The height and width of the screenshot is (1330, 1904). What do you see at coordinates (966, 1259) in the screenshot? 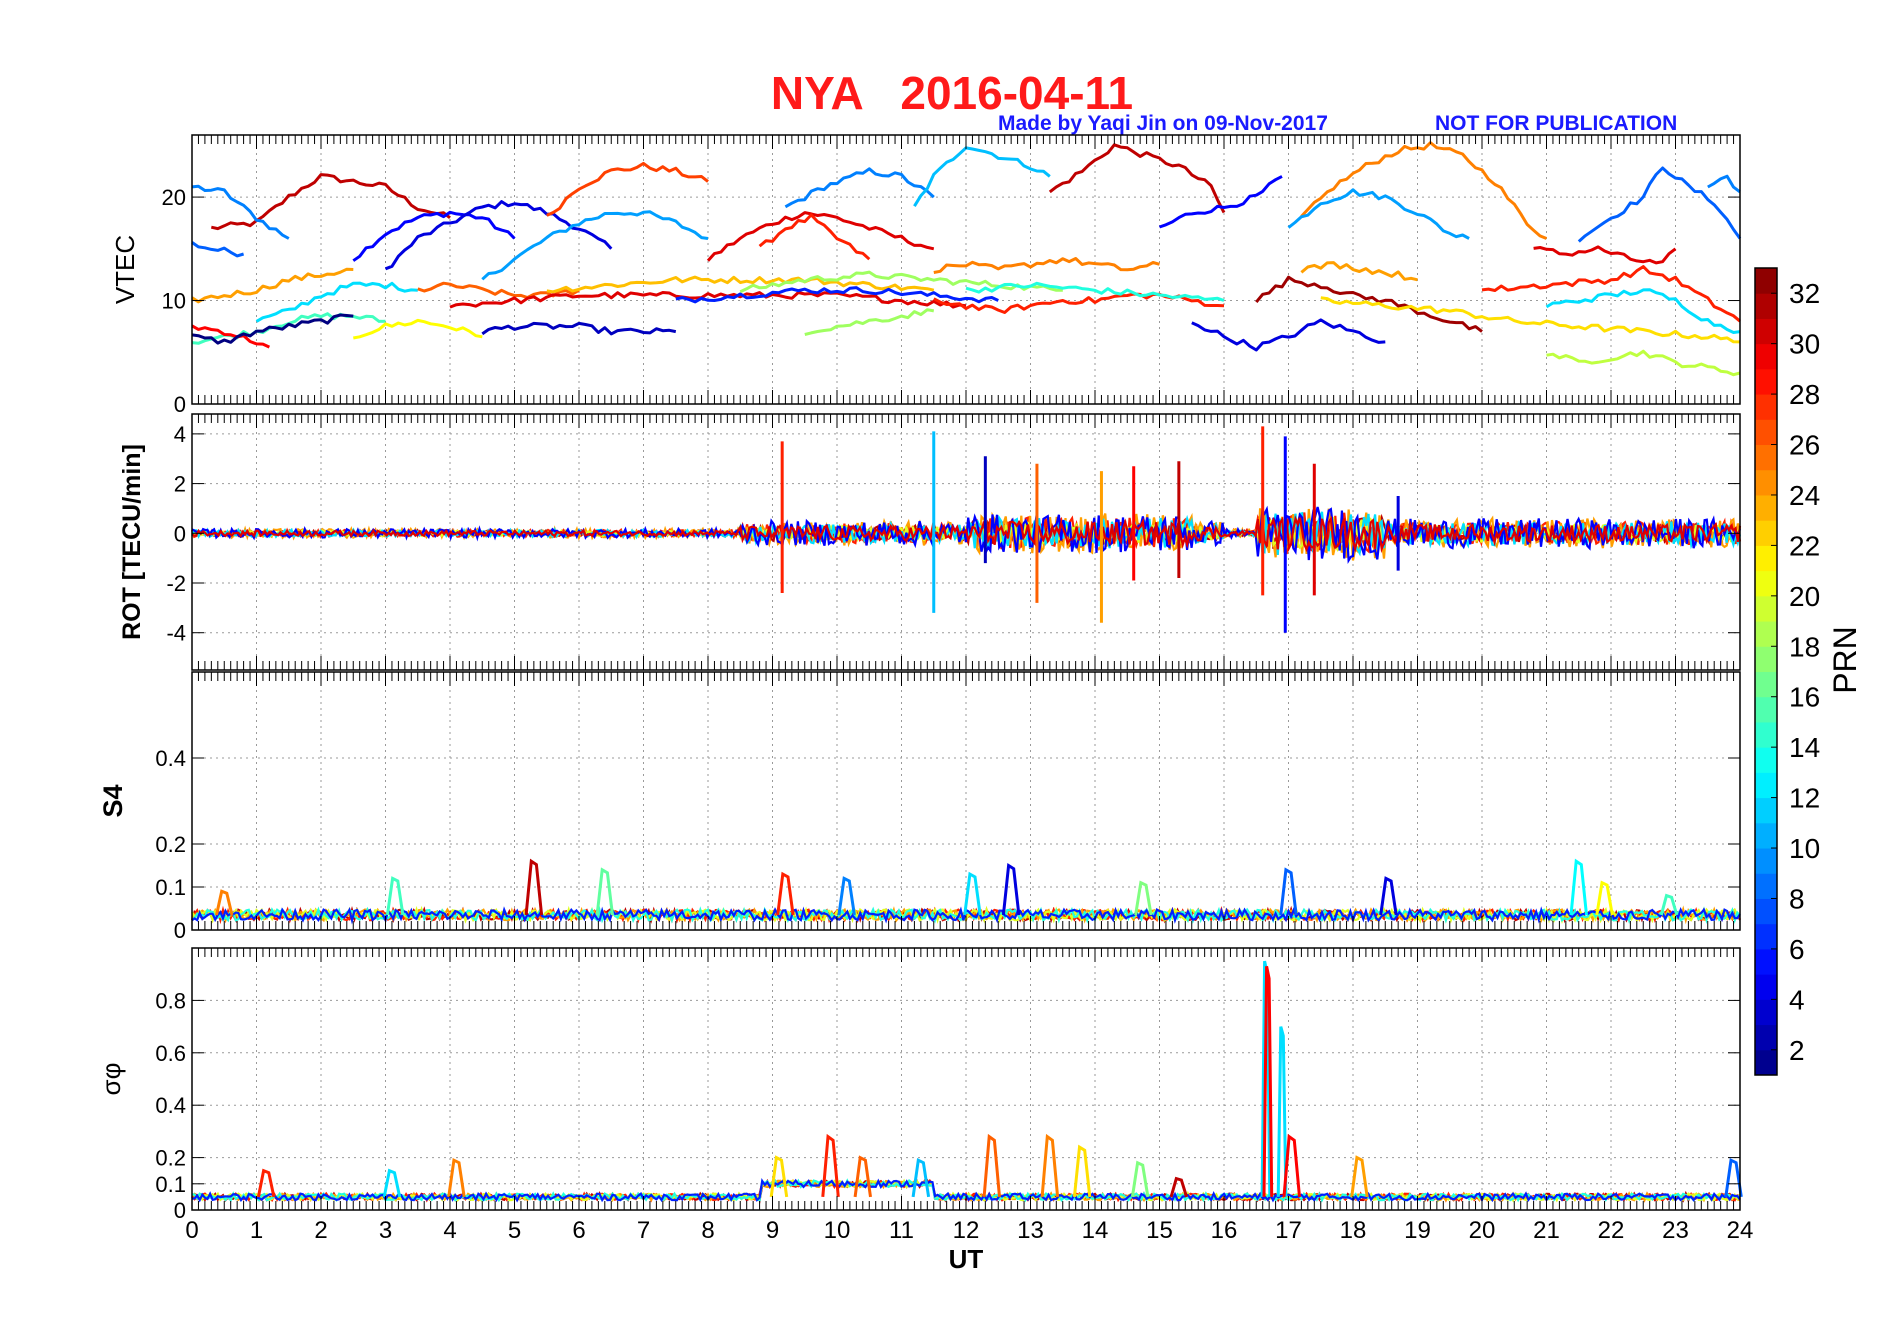
I see `x-axis-label: UT` at bounding box center [966, 1259].